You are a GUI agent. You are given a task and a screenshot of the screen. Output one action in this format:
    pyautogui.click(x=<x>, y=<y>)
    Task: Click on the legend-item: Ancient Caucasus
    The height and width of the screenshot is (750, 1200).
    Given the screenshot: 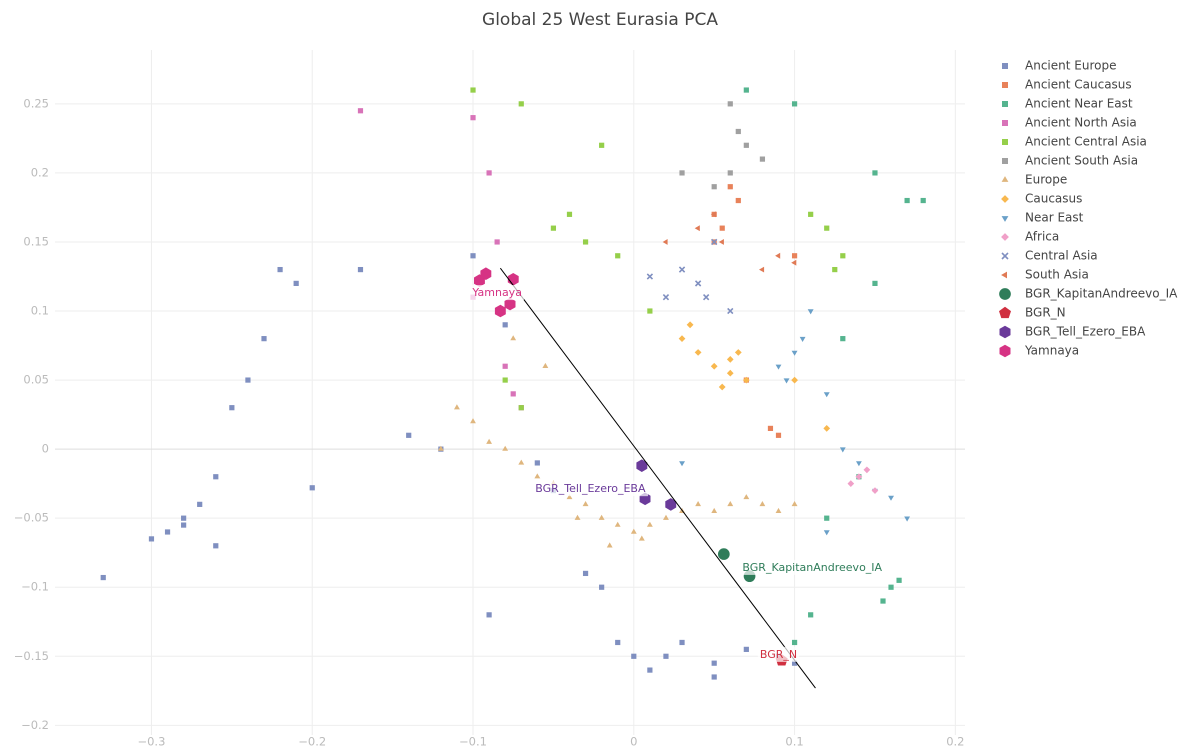 What is the action you would take?
    pyautogui.click(x=1067, y=85)
    